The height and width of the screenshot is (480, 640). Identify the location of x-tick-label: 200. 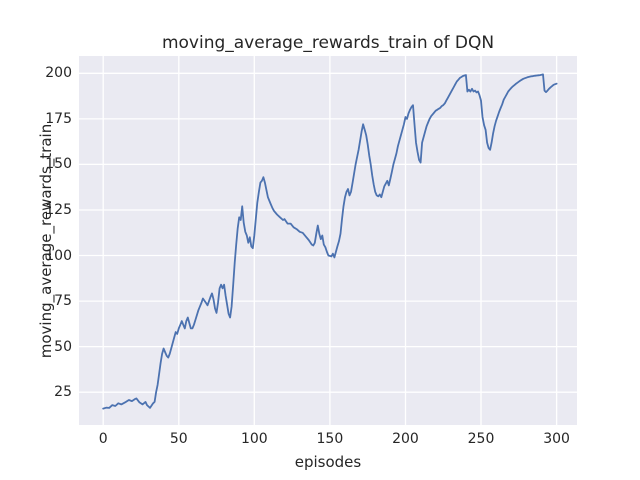
(405, 439).